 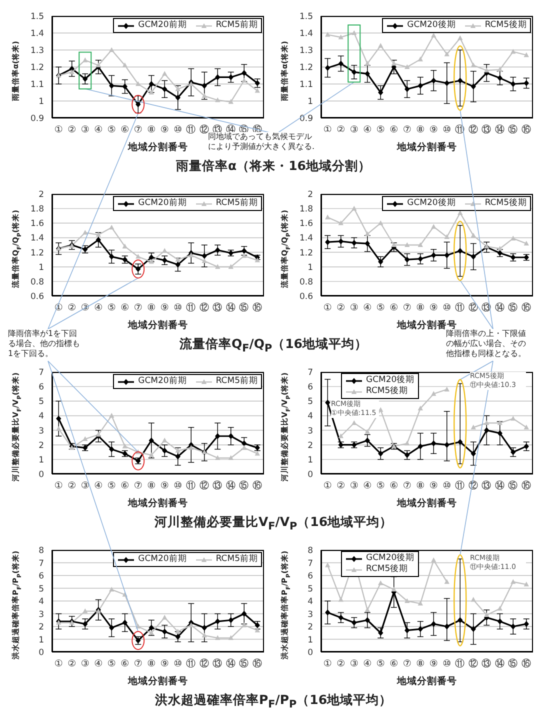 What do you see at coordinates (191, 130) in the screenshot?
I see `x-tick-label: ⑪` at bounding box center [191, 130].